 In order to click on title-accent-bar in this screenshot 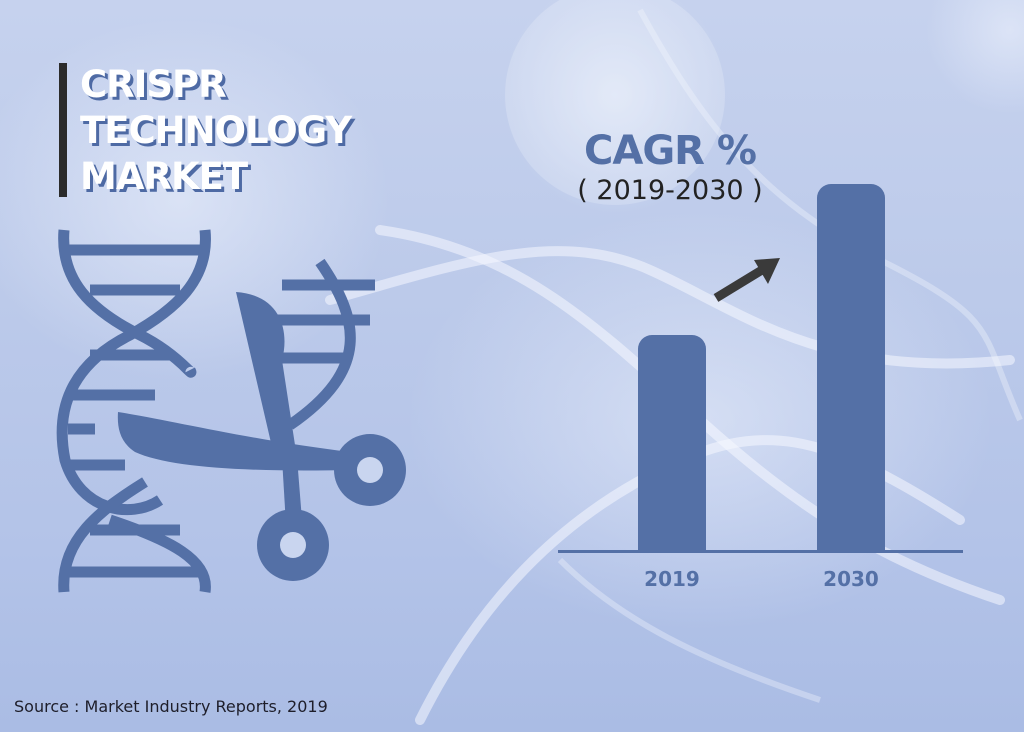, I will do `click(63, 130)`.